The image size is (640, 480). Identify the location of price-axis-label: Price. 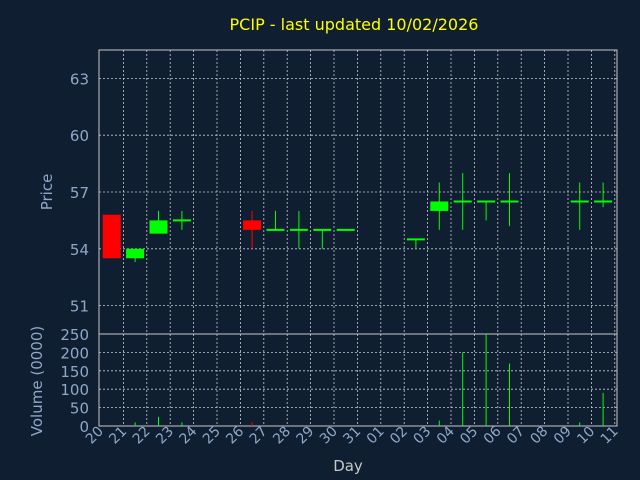
(47, 192).